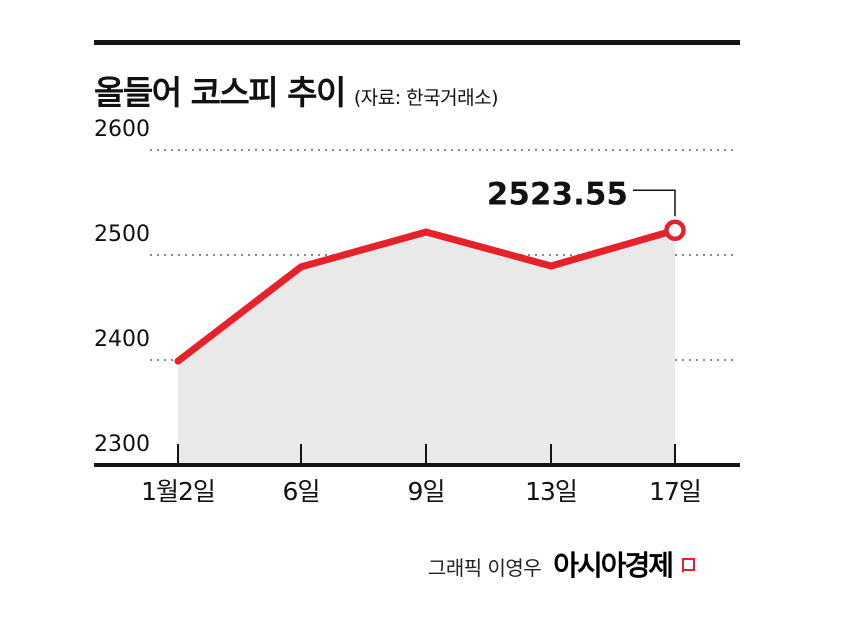  I want to click on brand-logo: 아시아경제, so click(613, 565).